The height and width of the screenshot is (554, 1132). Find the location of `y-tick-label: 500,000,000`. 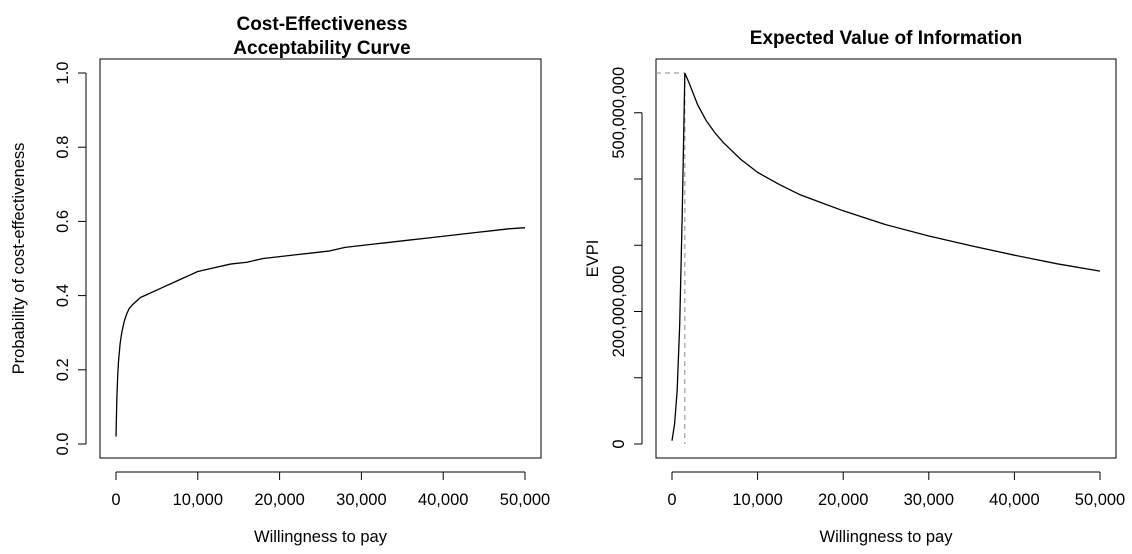

y-tick-label: 500,000,000 is located at coordinates (619, 113).